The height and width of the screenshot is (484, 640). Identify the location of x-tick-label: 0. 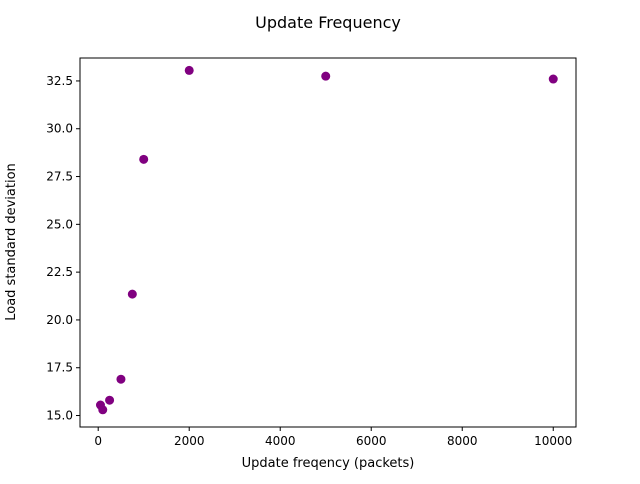
(98, 441).